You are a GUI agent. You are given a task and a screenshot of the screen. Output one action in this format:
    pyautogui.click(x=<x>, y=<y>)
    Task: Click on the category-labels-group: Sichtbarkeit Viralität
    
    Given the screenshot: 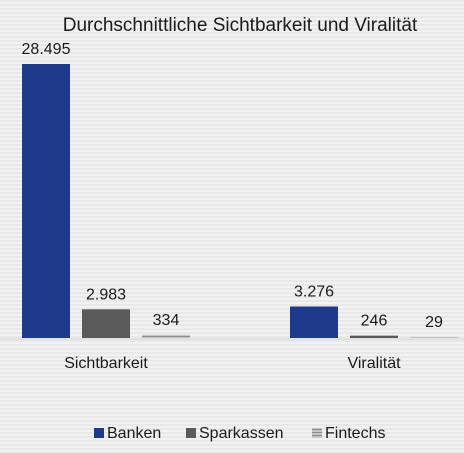 What is the action you would take?
    pyautogui.click(x=232, y=363)
    